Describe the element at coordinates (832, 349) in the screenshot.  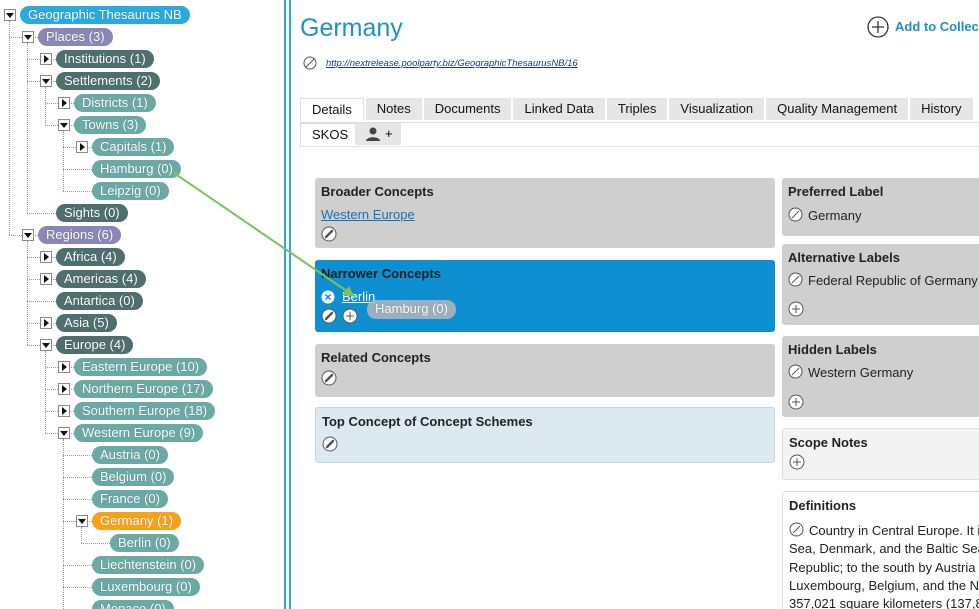
I see `box-title: Hidden Labels` at that location.